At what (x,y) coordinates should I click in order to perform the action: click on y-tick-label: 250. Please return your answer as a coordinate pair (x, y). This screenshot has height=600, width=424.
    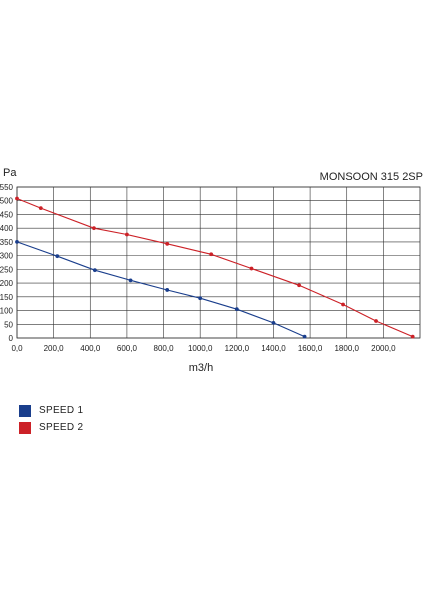
    Looking at the image, I should click on (7, 269).